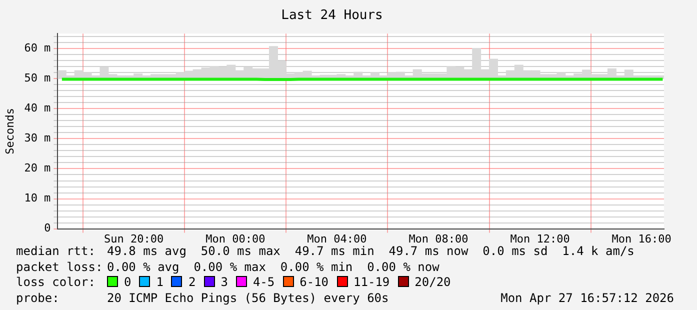 The width and height of the screenshot is (697, 310). What do you see at coordinates (56, 252) in the screenshot?
I see `text: median rtt:` at bounding box center [56, 252].